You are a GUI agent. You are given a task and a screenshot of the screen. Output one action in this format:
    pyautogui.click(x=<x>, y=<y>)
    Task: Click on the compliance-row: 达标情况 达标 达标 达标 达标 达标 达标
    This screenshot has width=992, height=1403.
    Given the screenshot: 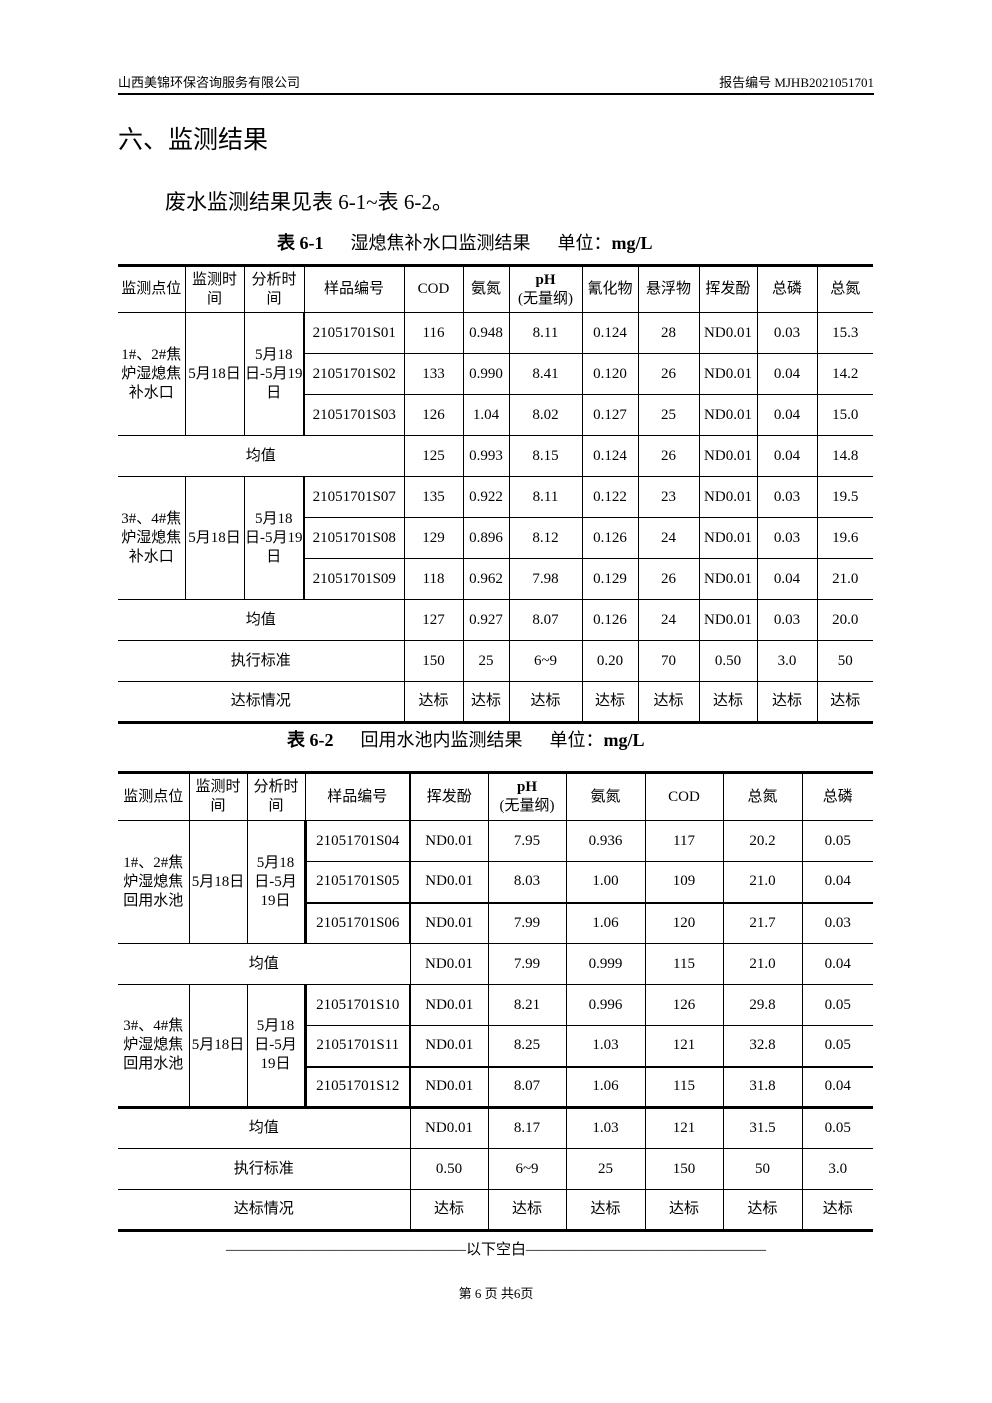 What is the action you would take?
    pyautogui.click(x=495, y=1210)
    